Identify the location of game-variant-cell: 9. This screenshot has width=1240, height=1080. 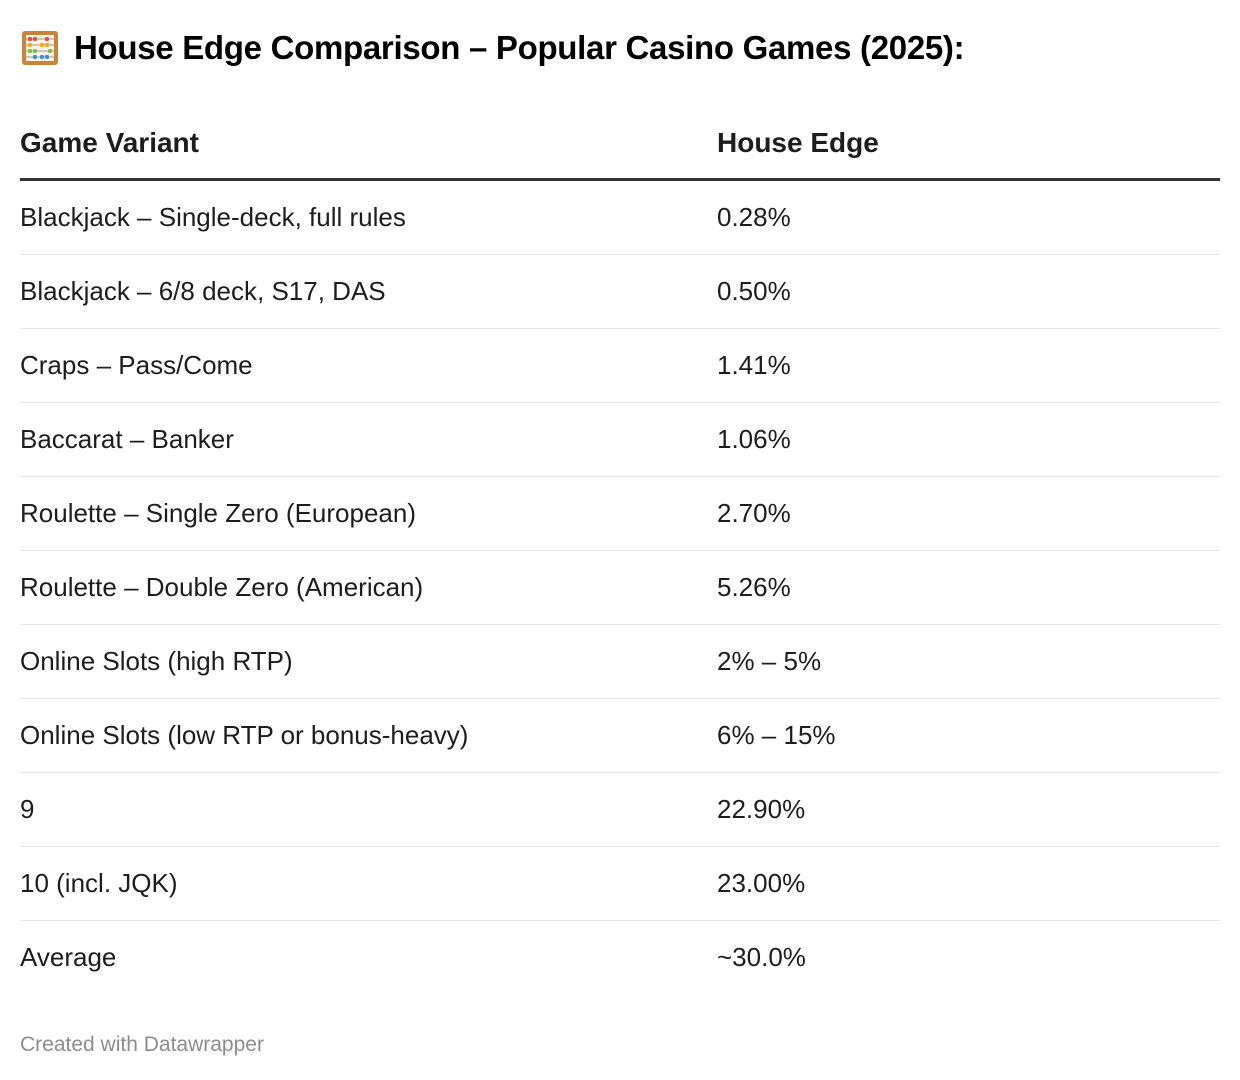
(368, 809).